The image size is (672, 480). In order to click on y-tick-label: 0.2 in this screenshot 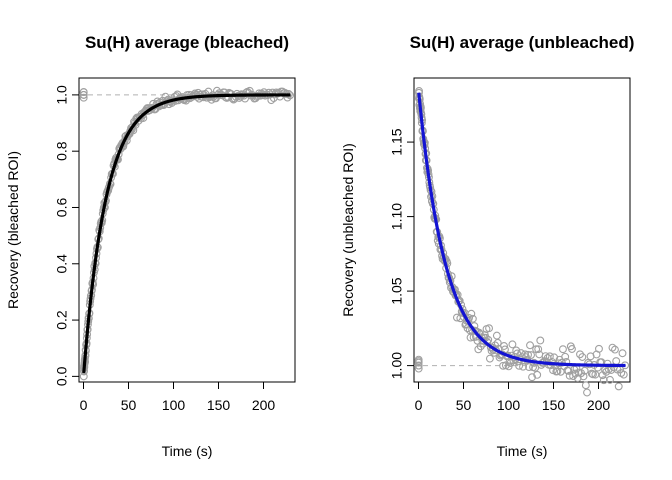, I will do `click(62, 320)`.